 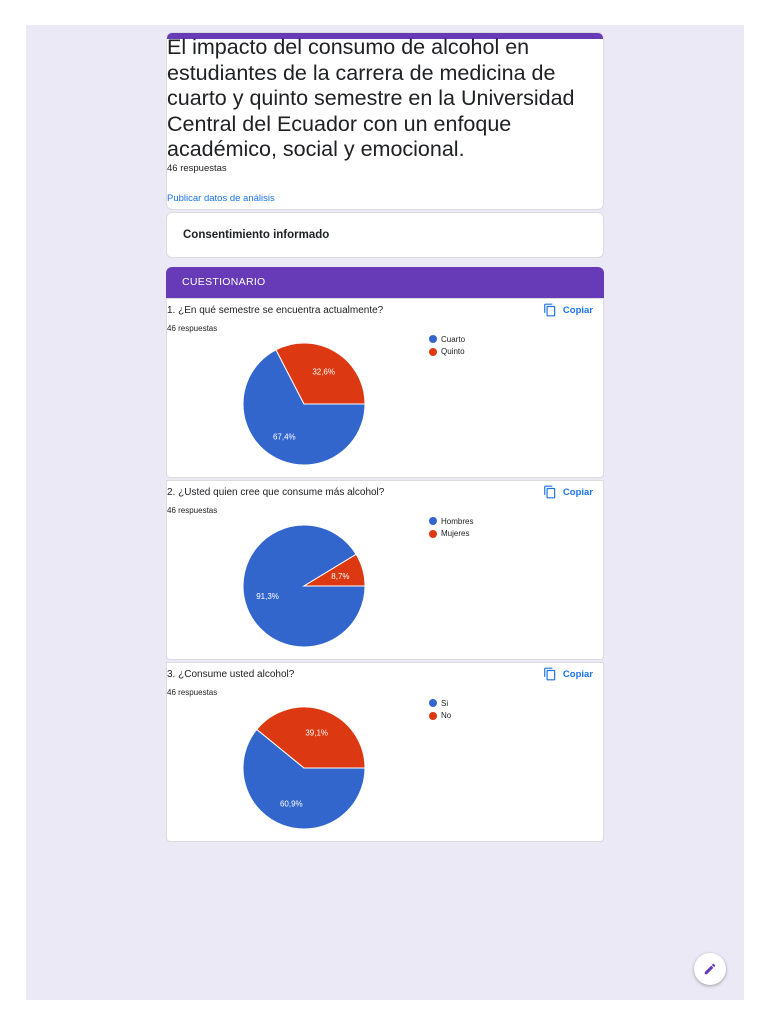 I want to click on pencil-icon, so click(x=710, y=969).